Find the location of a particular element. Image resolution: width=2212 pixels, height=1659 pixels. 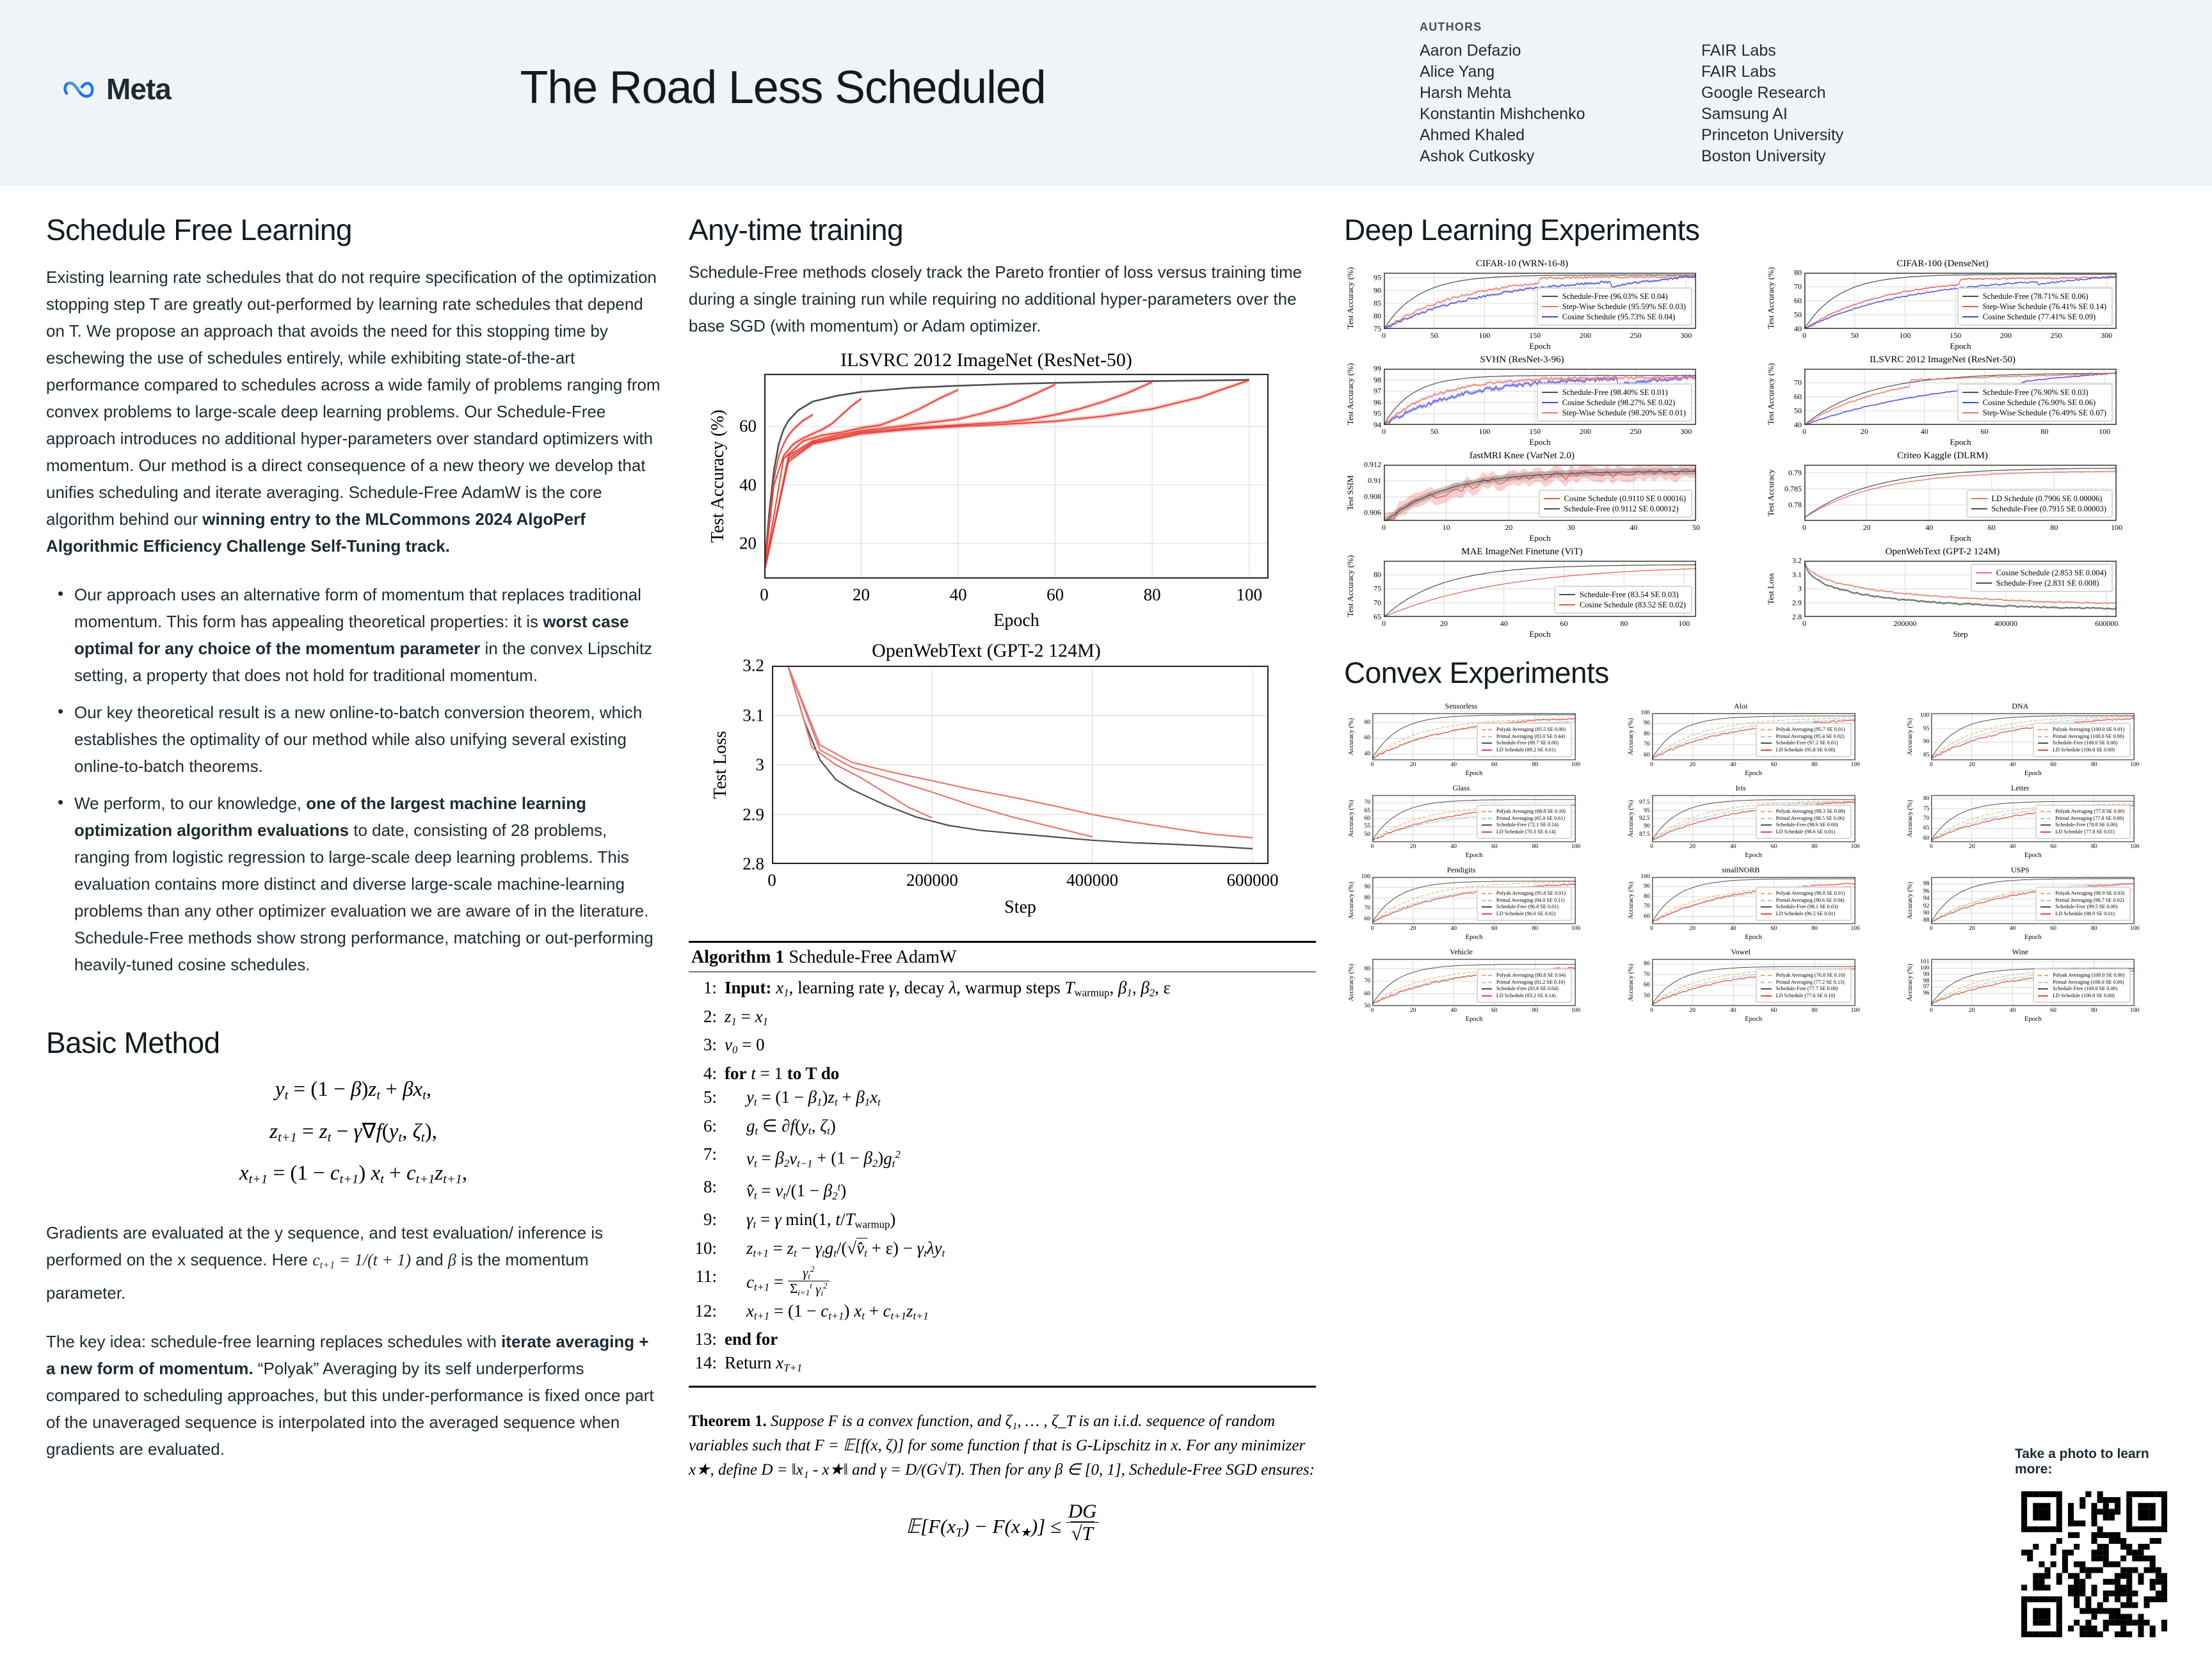

qr-code-icon is located at coordinates (2091, 1561).